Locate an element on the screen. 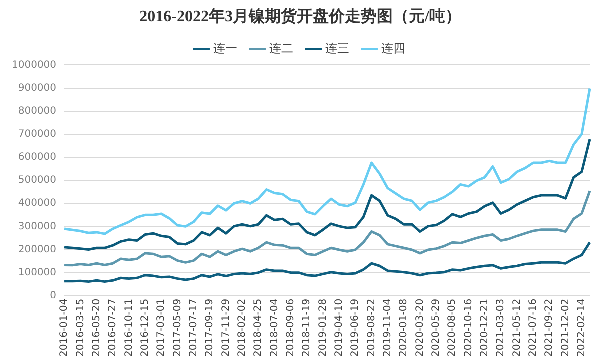 The height and width of the screenshot is (364, 605). y-tick-label: 900000 is located at coordinates (37, 88).